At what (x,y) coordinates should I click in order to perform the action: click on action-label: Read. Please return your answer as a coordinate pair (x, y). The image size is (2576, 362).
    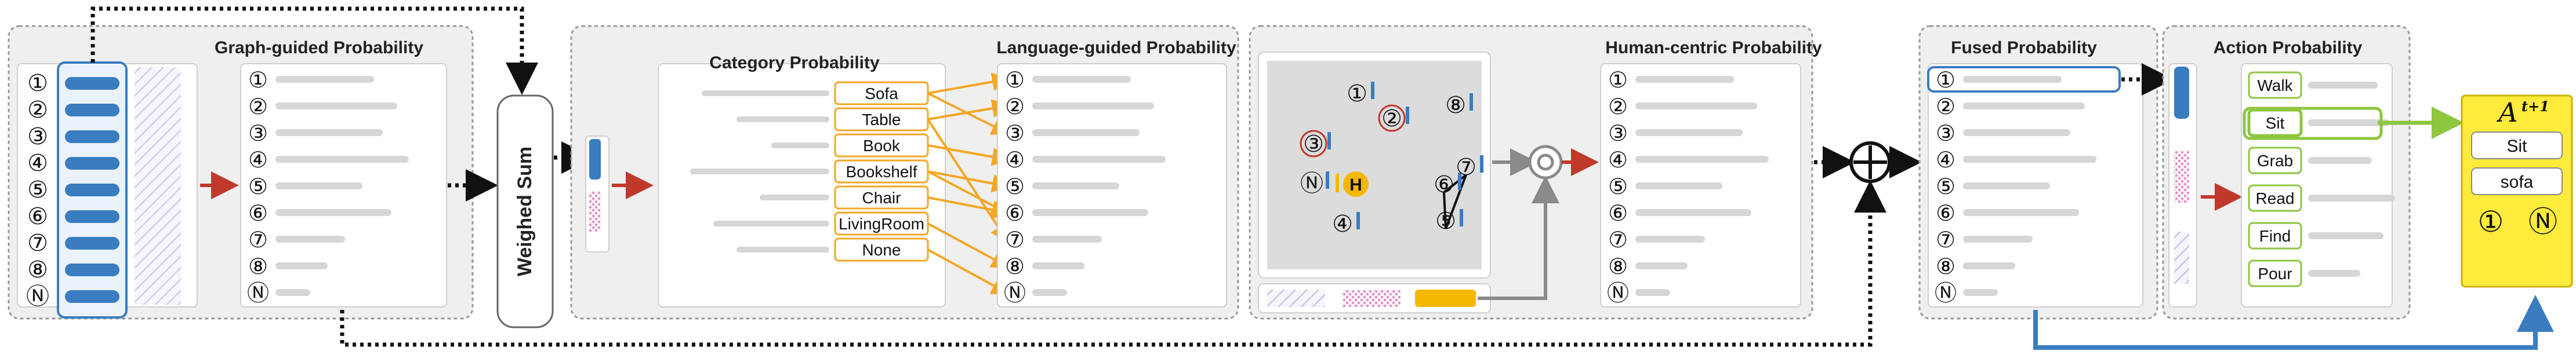
    Looking at the image, I should click on (2275, 198).